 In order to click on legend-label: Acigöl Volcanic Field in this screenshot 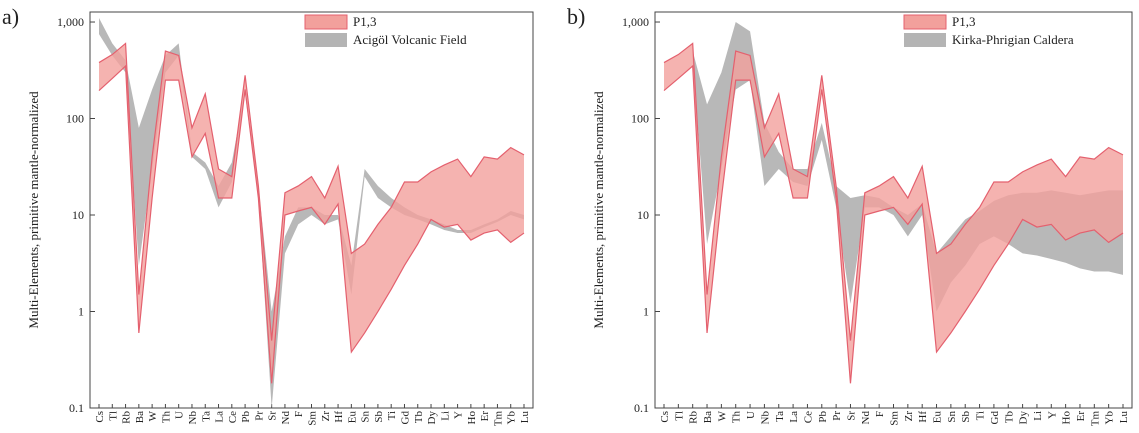, I will do `click(410, 39)`.